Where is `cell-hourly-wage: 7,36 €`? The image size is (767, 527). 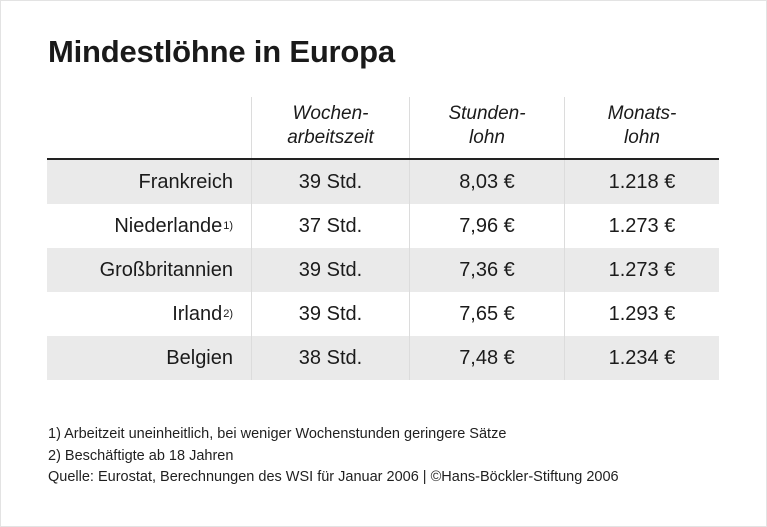
cell-hourly-wage: 7,36 € is located at coordinates (486, 270).